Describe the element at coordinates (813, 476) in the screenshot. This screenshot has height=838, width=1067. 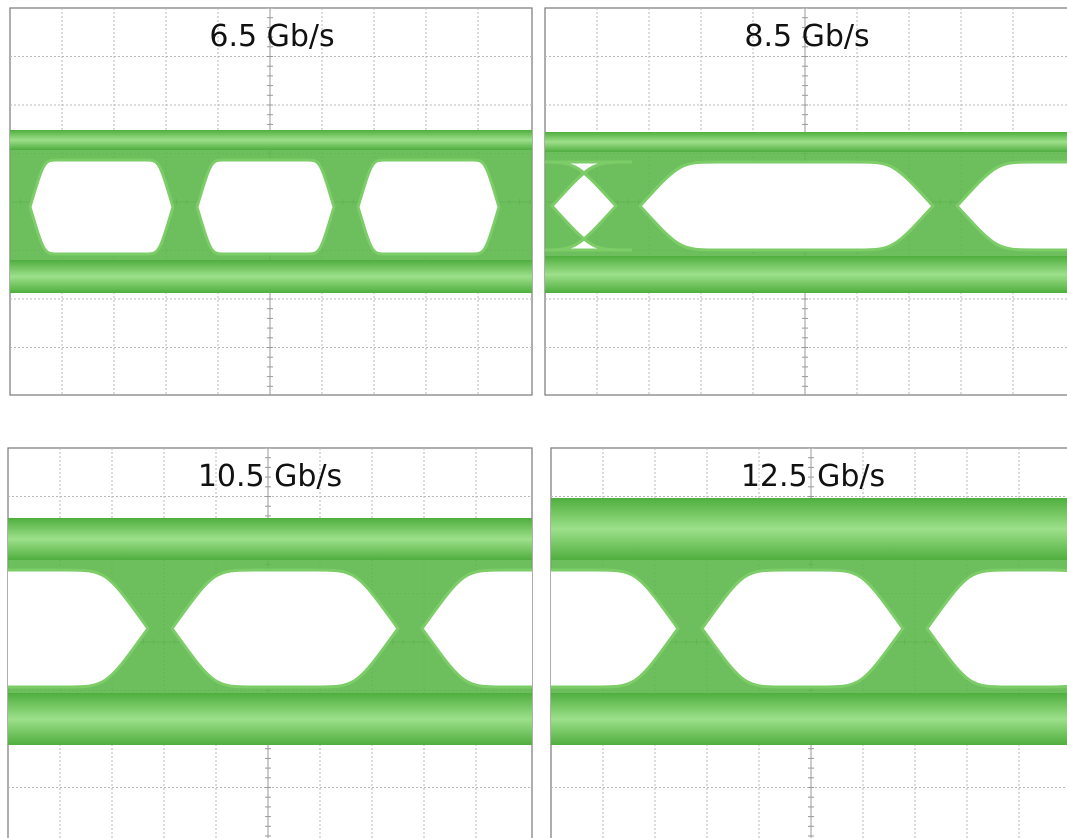
I see `panel-title: 12.5 Gb/s` at that location.